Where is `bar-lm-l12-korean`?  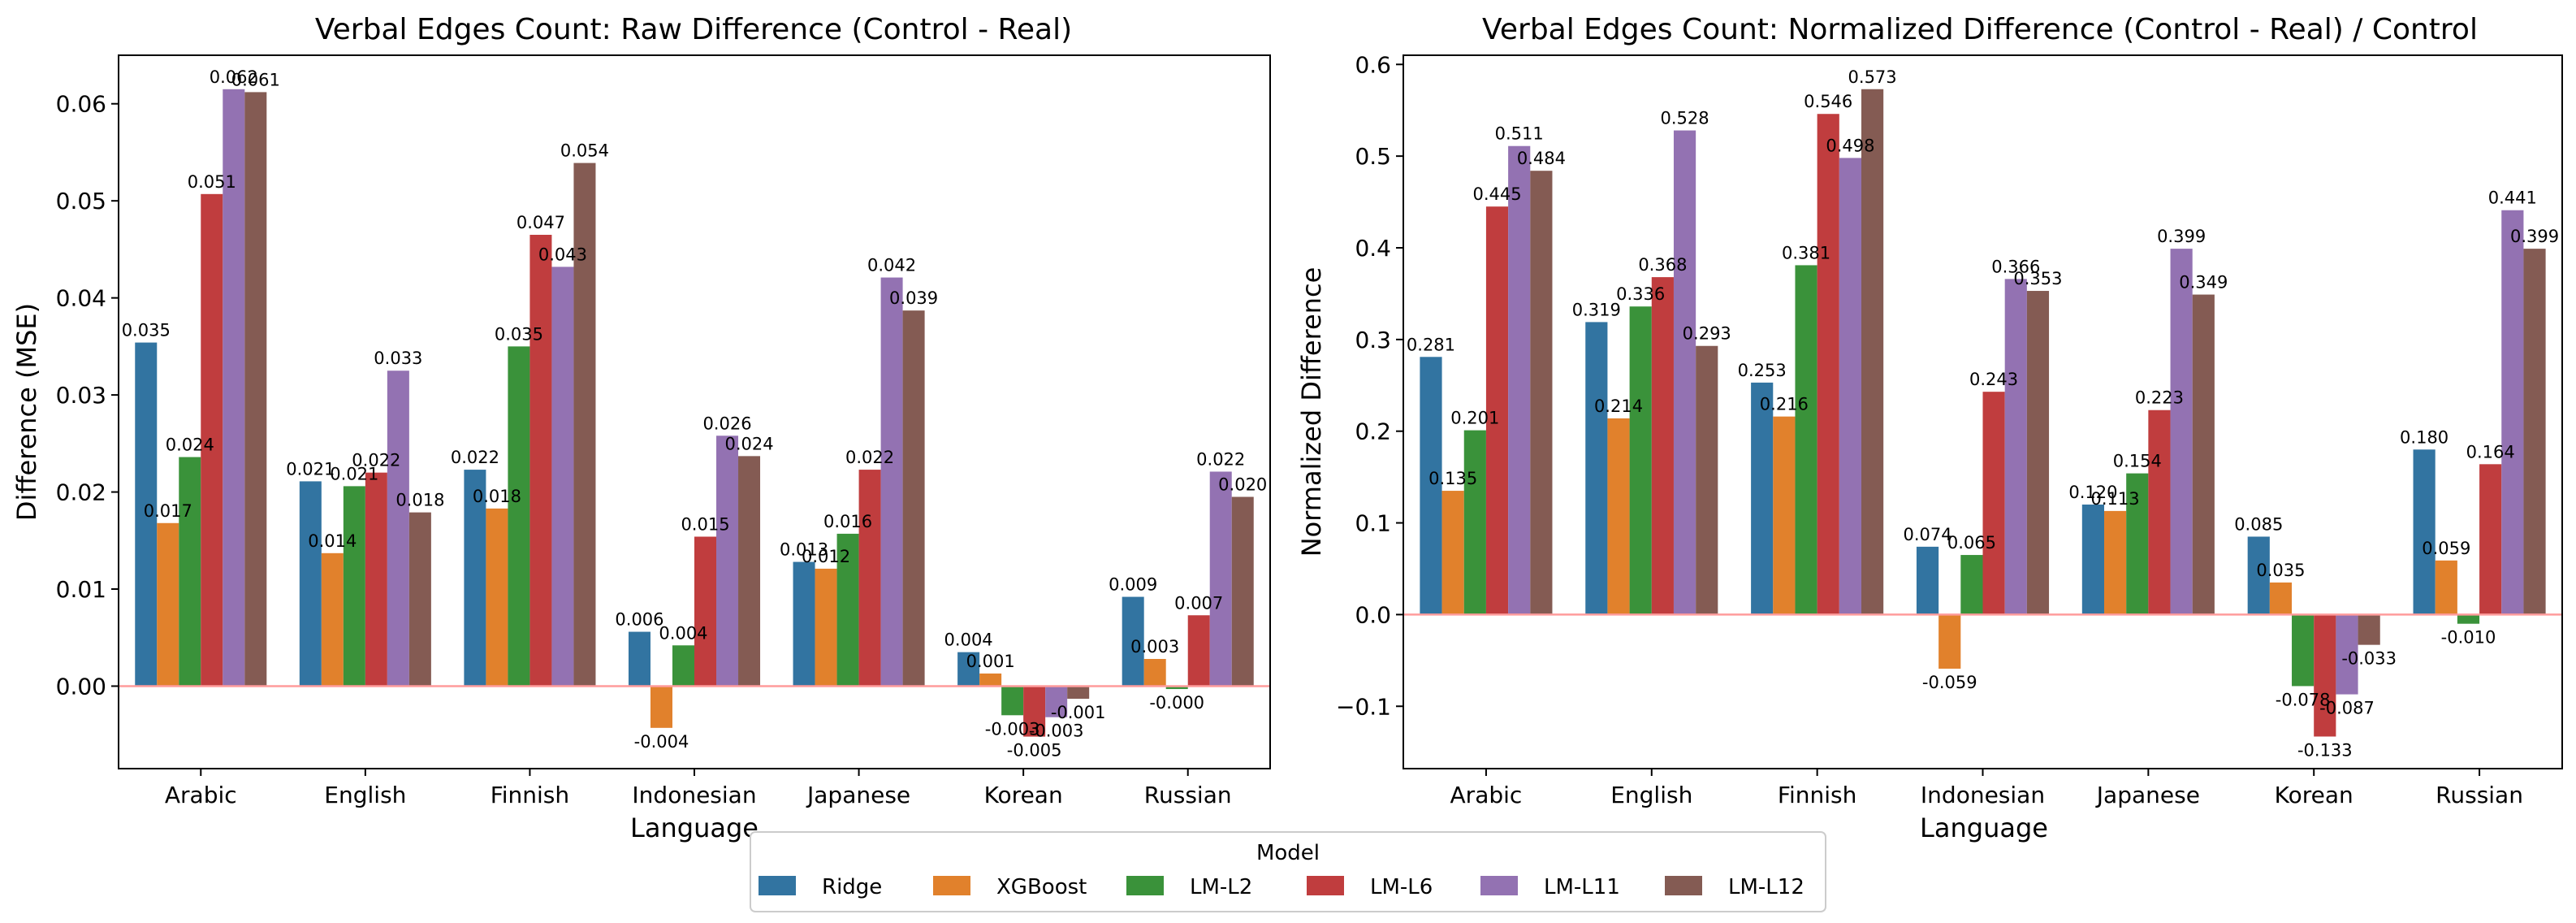
bar-lm-l12-korean is located at coordinates (2369, 629).